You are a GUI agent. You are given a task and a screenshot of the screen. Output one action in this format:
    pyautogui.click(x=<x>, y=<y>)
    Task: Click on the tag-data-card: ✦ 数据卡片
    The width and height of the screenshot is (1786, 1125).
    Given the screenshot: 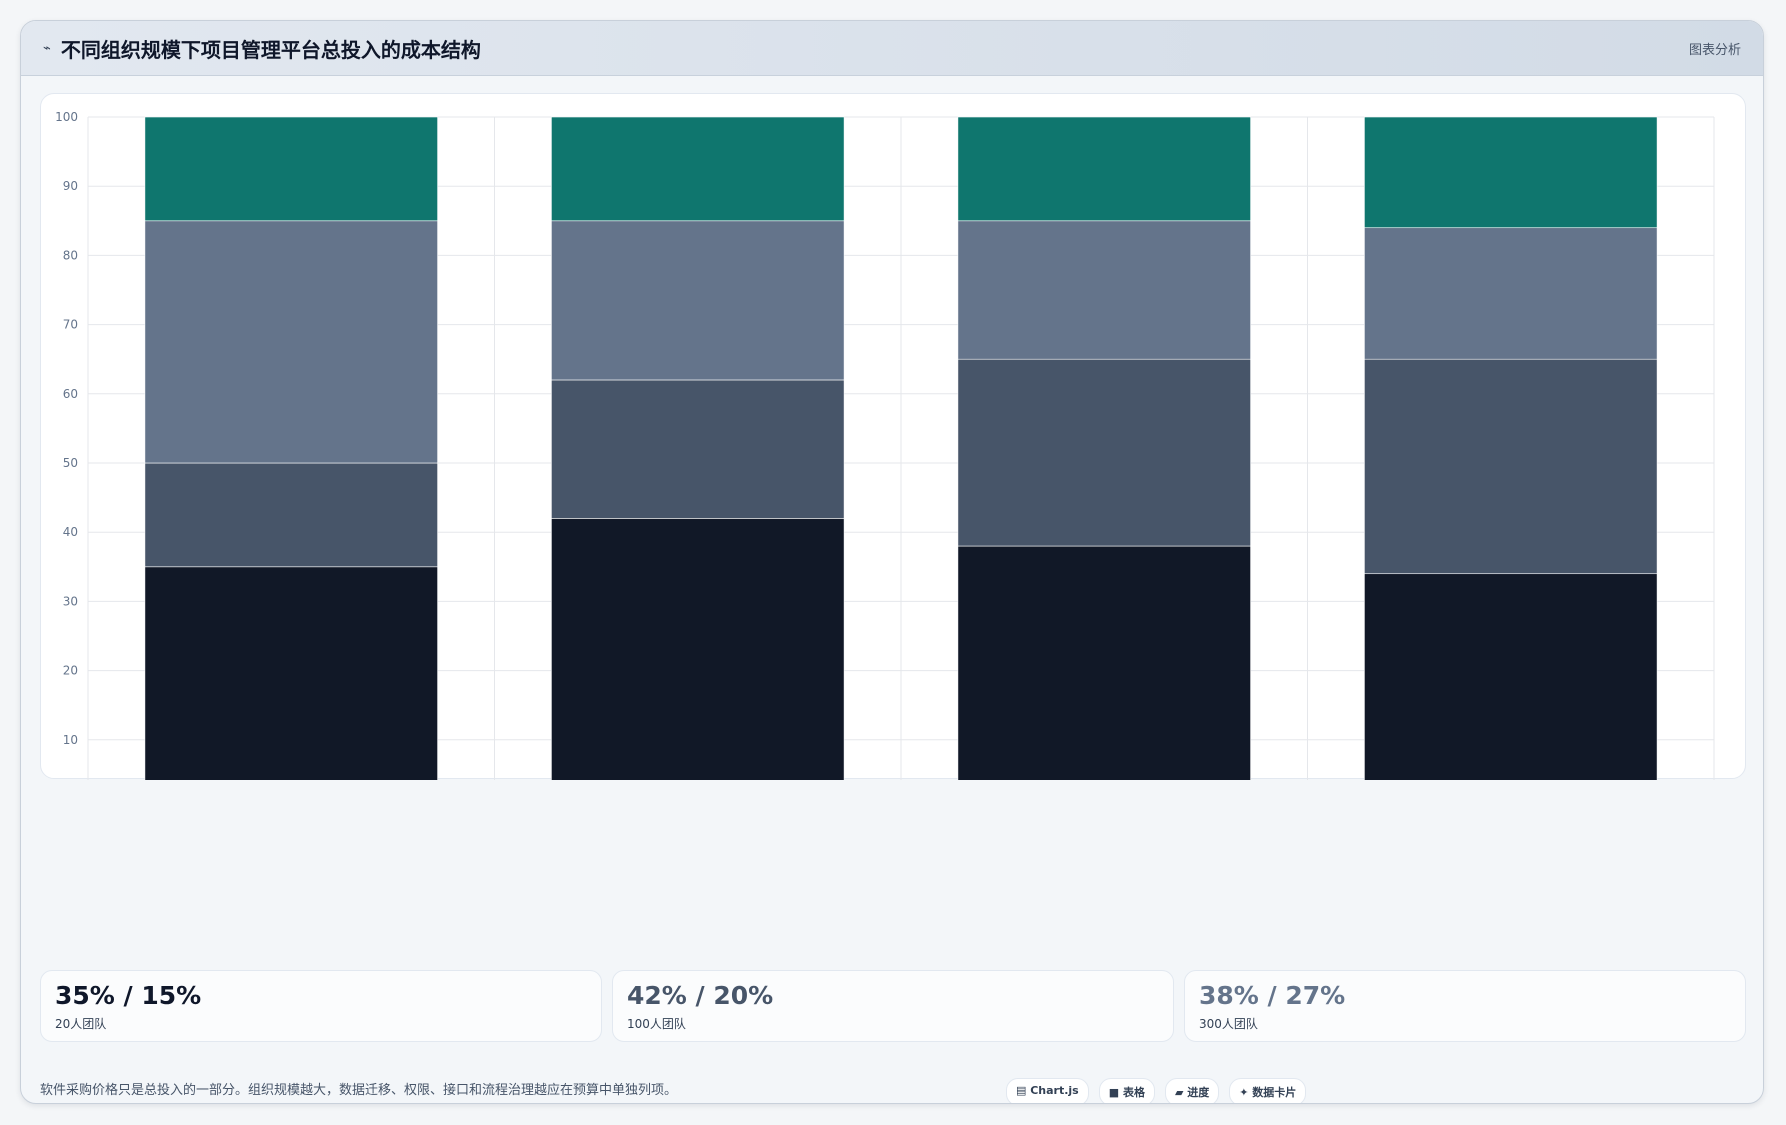 What is the action you would take?
    pyautogui.click(x=1268, y=1090)
    